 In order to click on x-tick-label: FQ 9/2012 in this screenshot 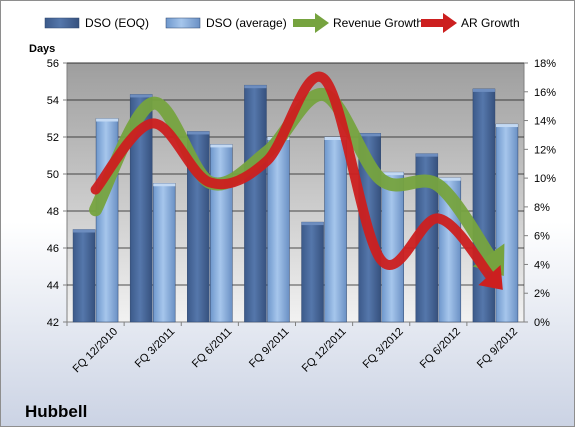, I will do `click(497, 348)`.